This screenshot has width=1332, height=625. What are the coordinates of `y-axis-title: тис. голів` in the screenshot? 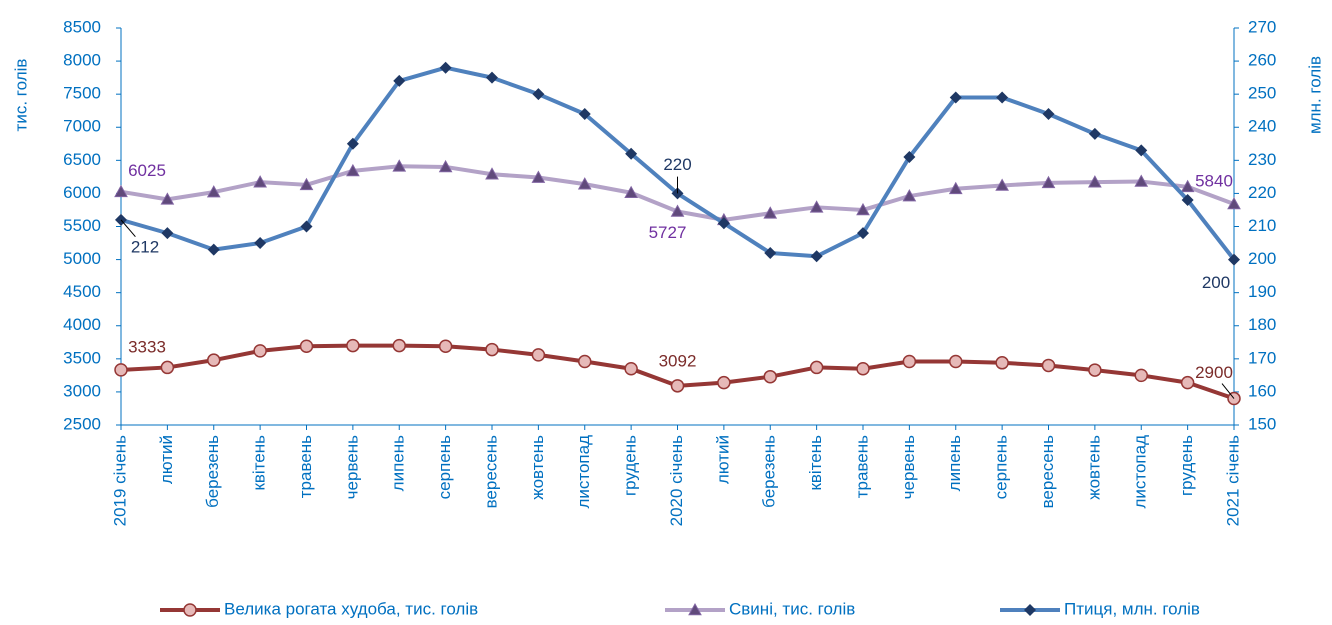 It's located at (20, 95).